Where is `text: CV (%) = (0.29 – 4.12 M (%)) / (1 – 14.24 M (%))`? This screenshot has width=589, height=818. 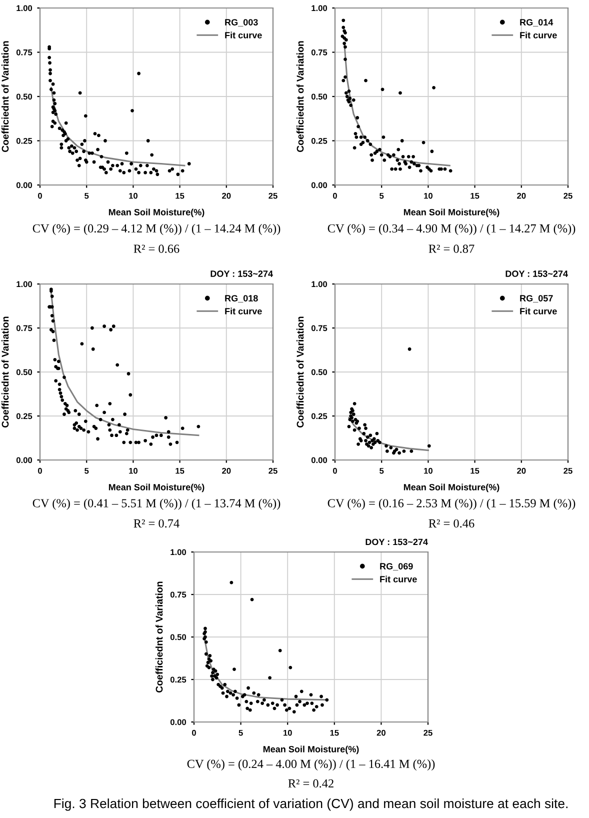
text: CV (%) = (0.29 – 4.12 M (%)) / (1 – 14.24 M (%)) is located at coordinates (156, 230).